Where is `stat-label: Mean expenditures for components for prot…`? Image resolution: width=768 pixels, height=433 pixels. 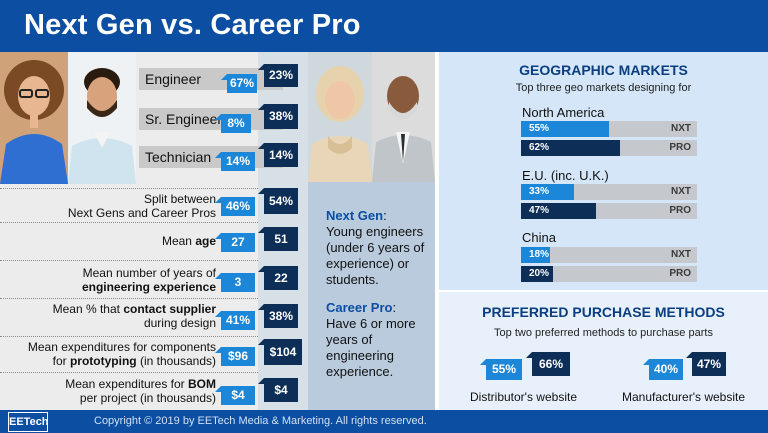
stat-label: Mean expenditures for components for prot… is located at coordinates (121, 354).